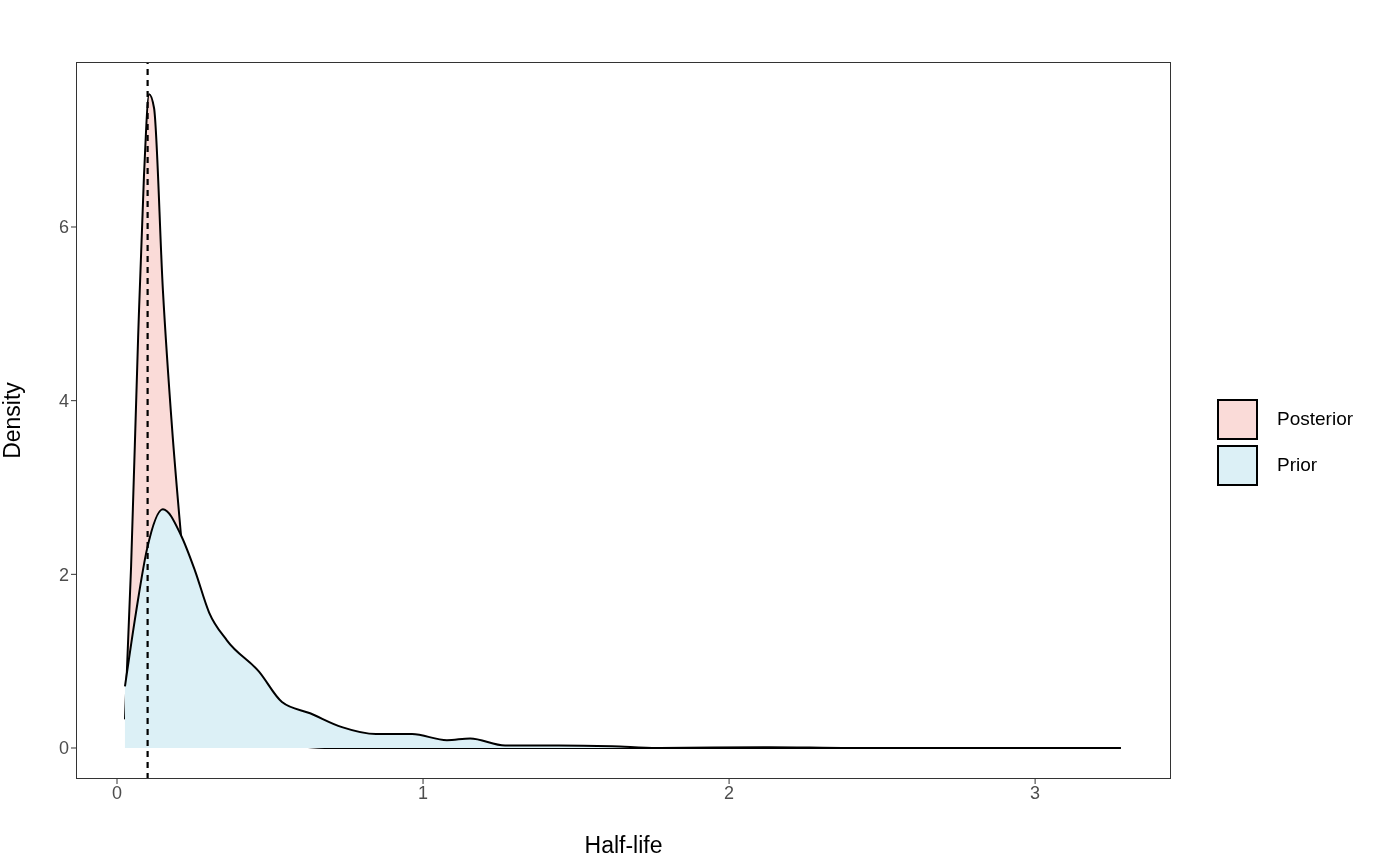  I want to click on legend-label: Posterior, so click(1315, 419).